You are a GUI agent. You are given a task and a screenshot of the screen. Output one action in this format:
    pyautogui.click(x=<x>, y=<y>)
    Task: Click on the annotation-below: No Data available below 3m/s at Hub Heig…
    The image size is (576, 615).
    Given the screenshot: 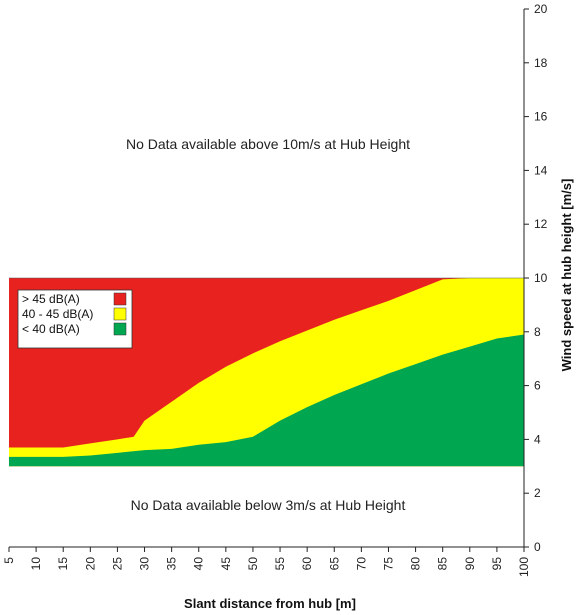 What is the action you would take?
    pyautogui.click(x=268, y=505)
    